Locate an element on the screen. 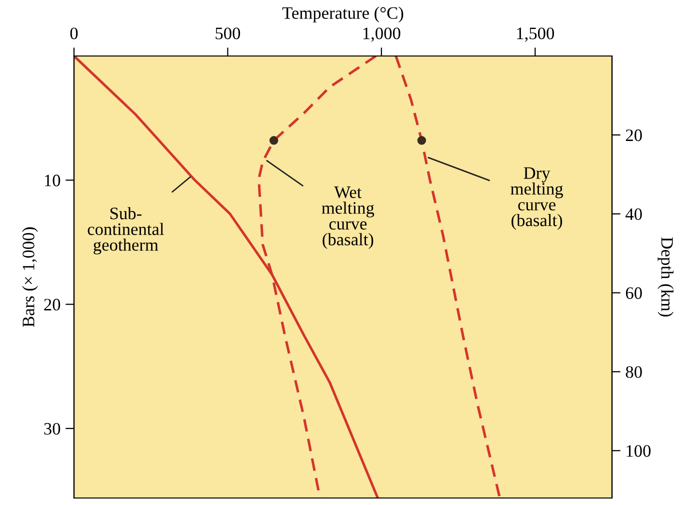  x-tick-label: 500 is located at coordinates (228, 34).